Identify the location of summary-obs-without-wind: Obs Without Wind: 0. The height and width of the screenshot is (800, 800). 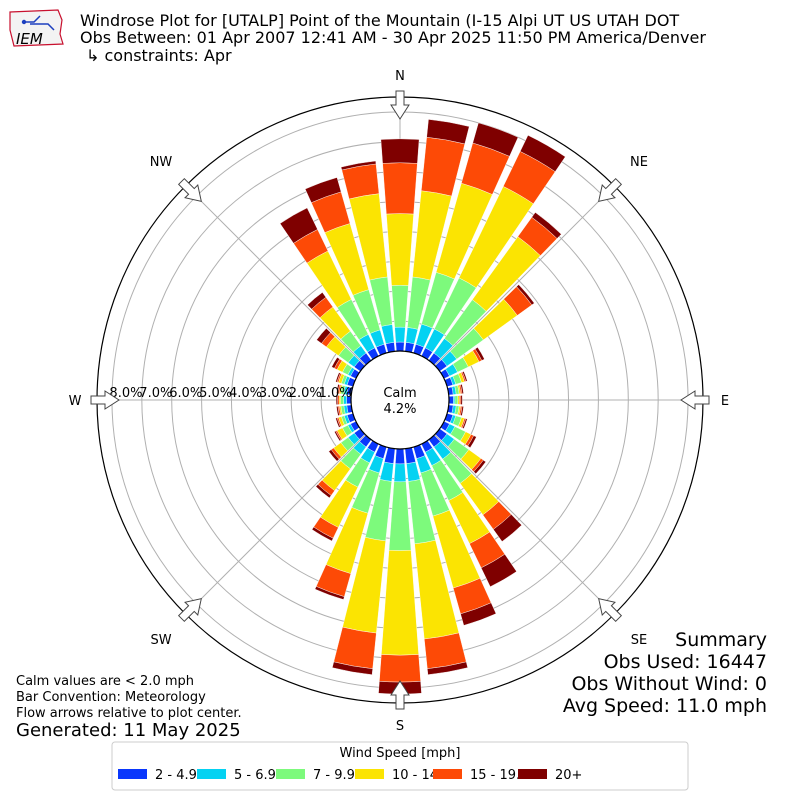
(669, 684).